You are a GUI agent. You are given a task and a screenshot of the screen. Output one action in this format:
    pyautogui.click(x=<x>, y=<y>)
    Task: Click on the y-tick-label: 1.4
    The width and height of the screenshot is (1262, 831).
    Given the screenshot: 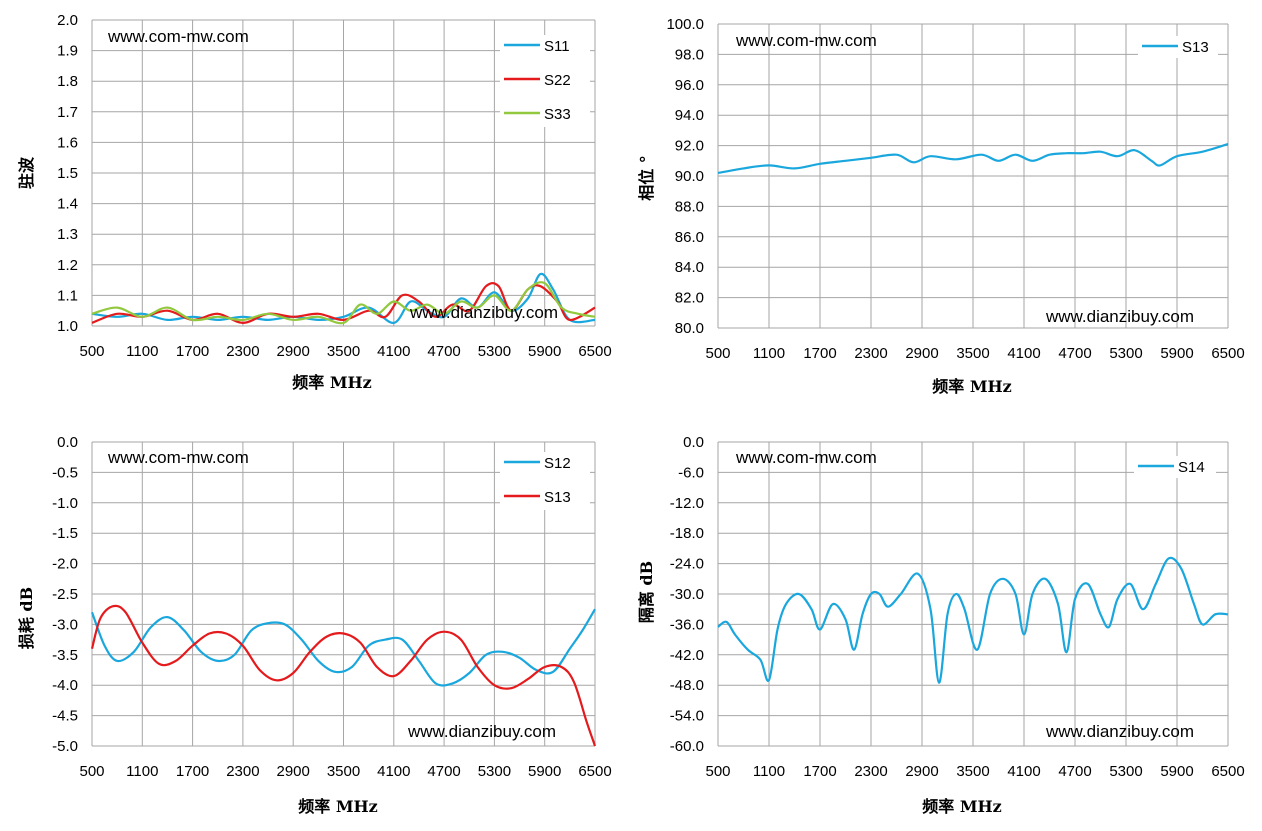 What is the action you would take?
    pyautogui.click(x=67, y=204)
    